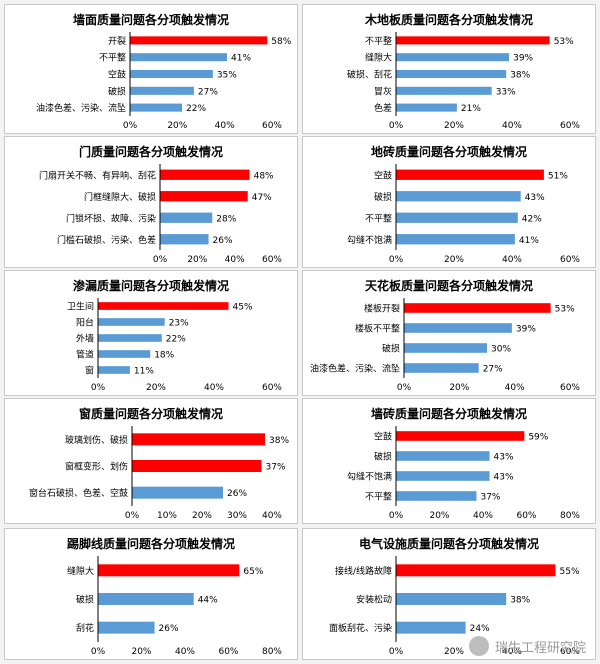 The height and width of the screenshot is (664, 600). Describe the element at coordinates (490, 498) in the screenshot. I see `data-label: 37%` at that location.